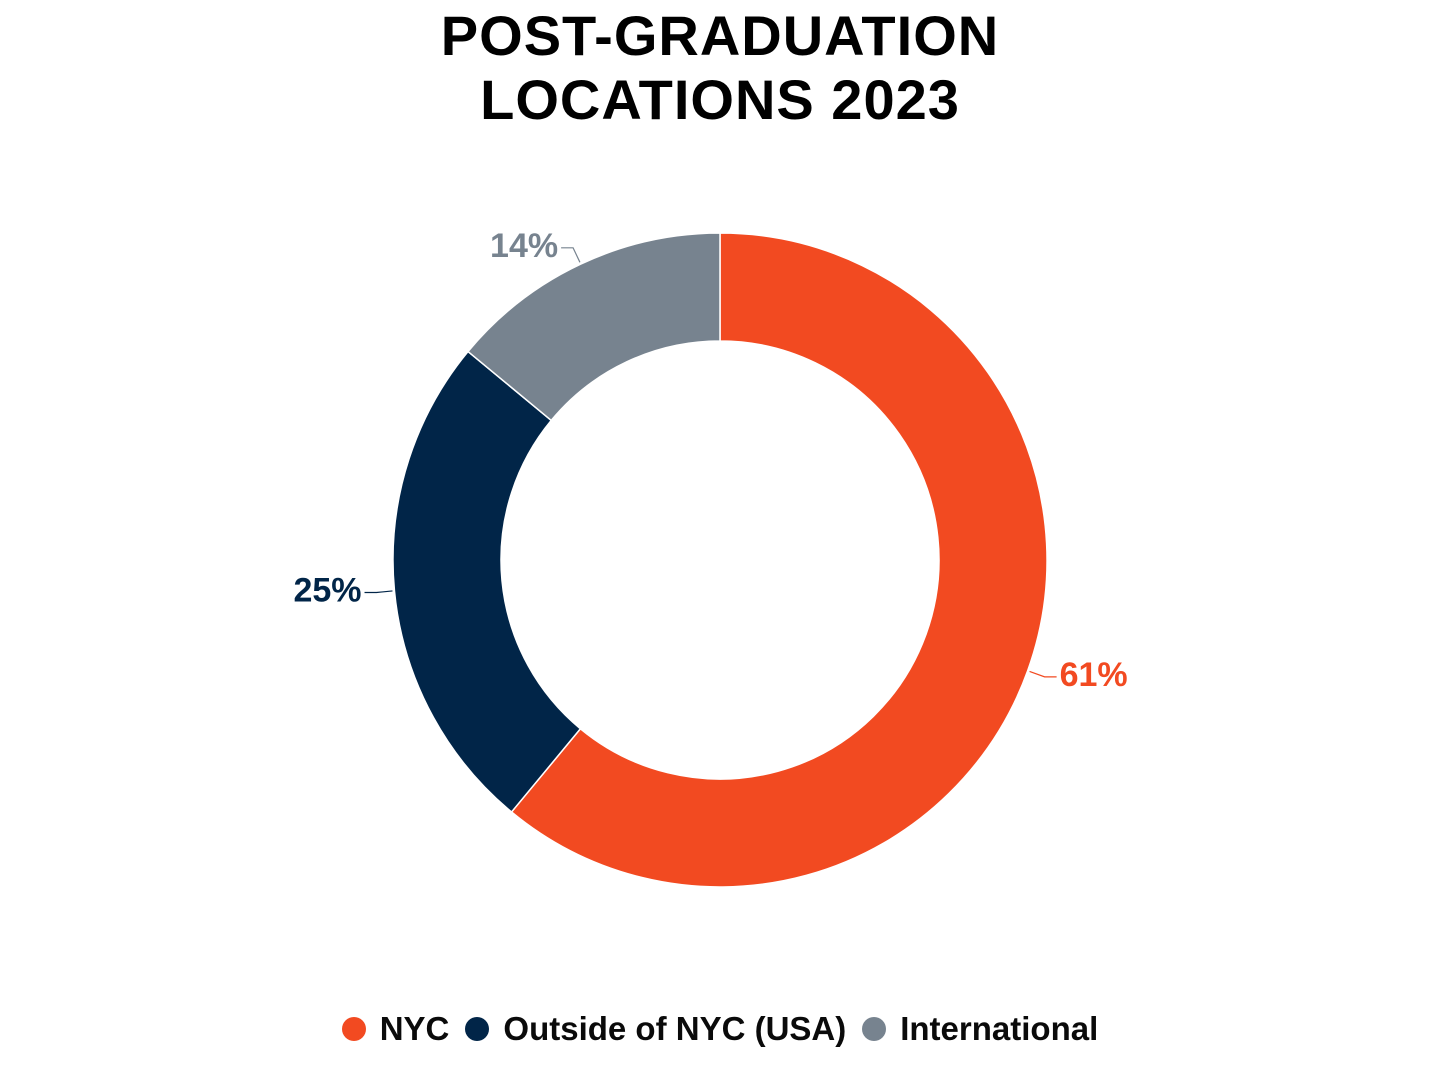  Describe the element at coordinates (675, 1028) in the screenshot. I see `legend-label: Outside of NYC (USA)` at that location.